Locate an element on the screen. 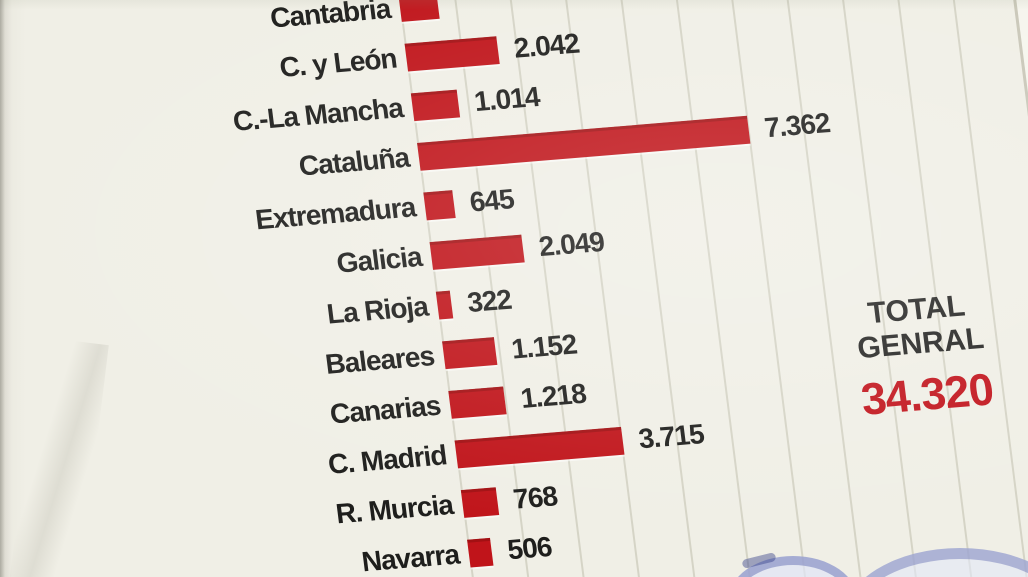 The width and height of the screenshot is (1028, 577). value-label: 1.218 is located at coordinates (553, 395).